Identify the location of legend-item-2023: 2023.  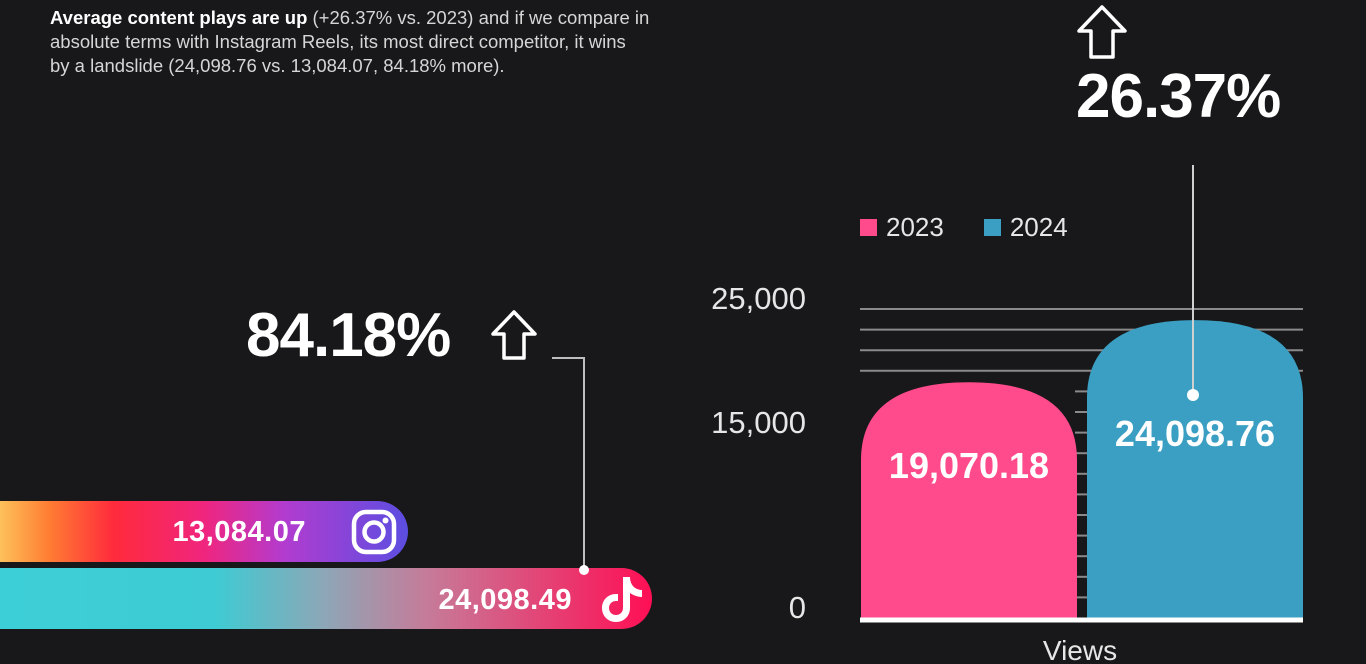
(902, 227).